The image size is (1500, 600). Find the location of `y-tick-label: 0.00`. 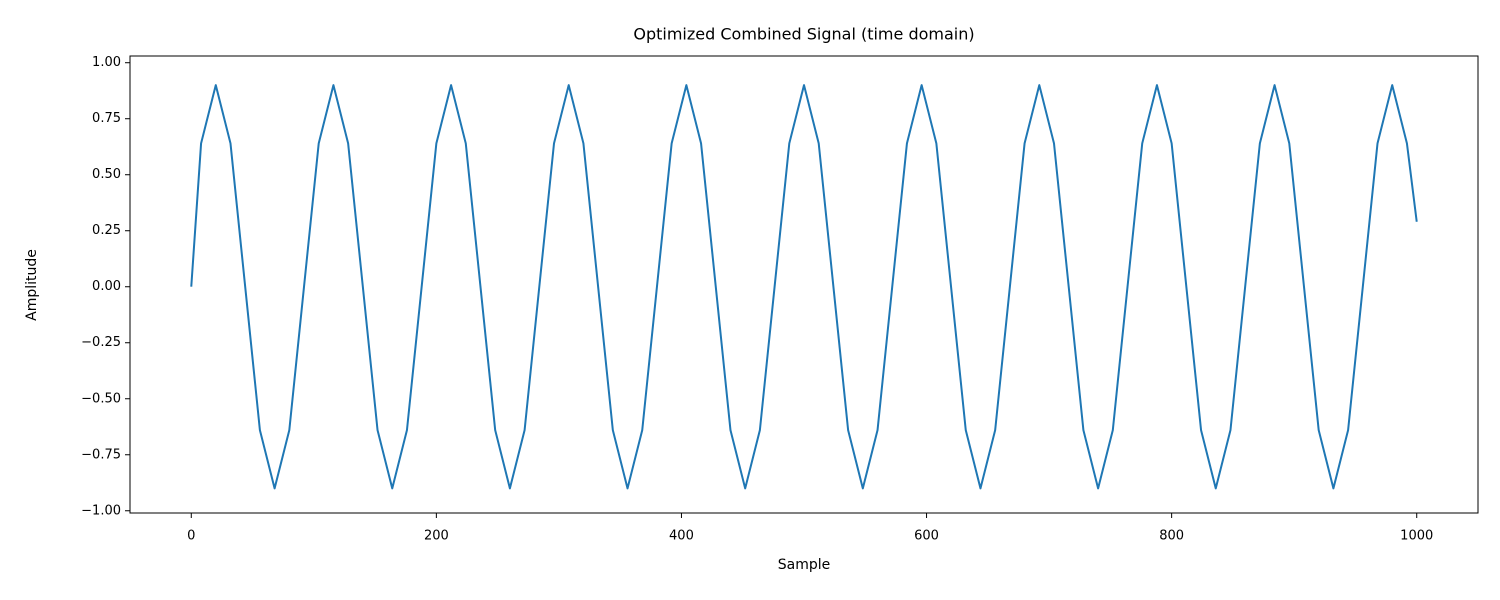

y-tick-label: 0.00 is located at coordinates (106, 286).